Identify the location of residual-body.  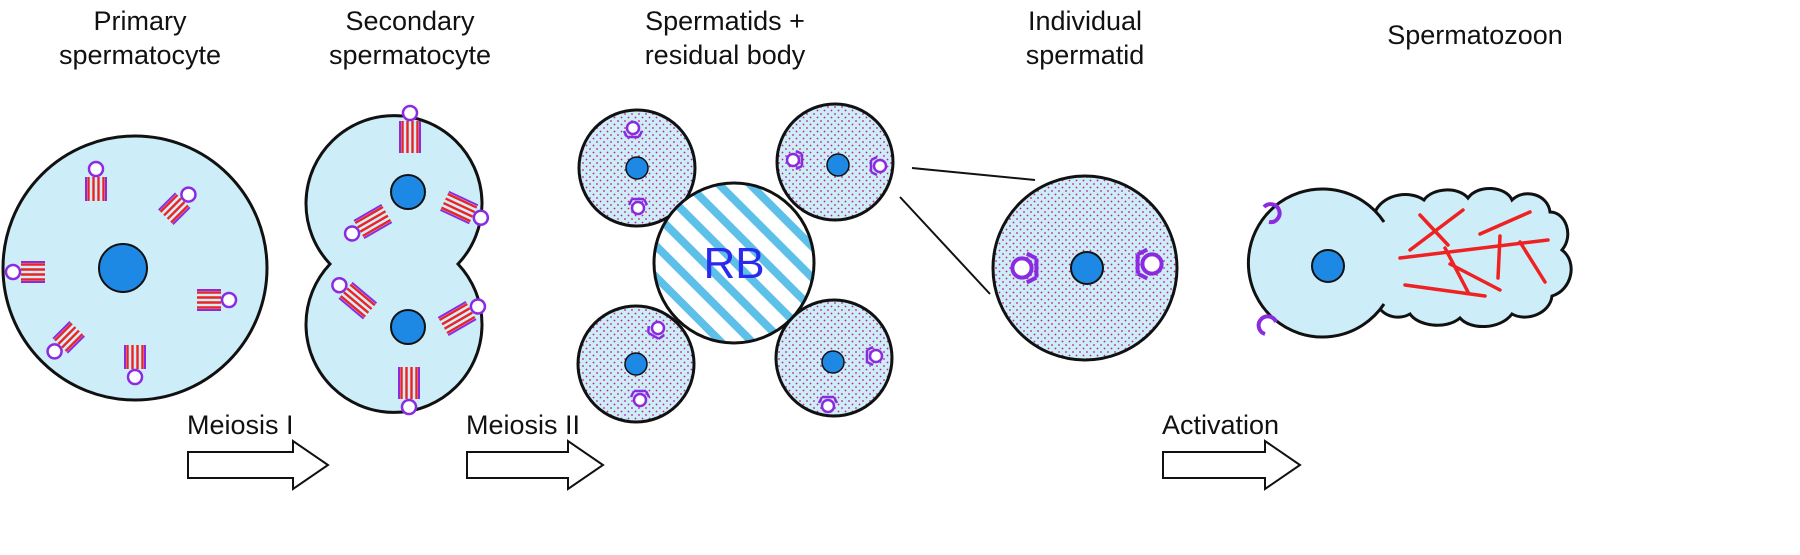
(734, 263).